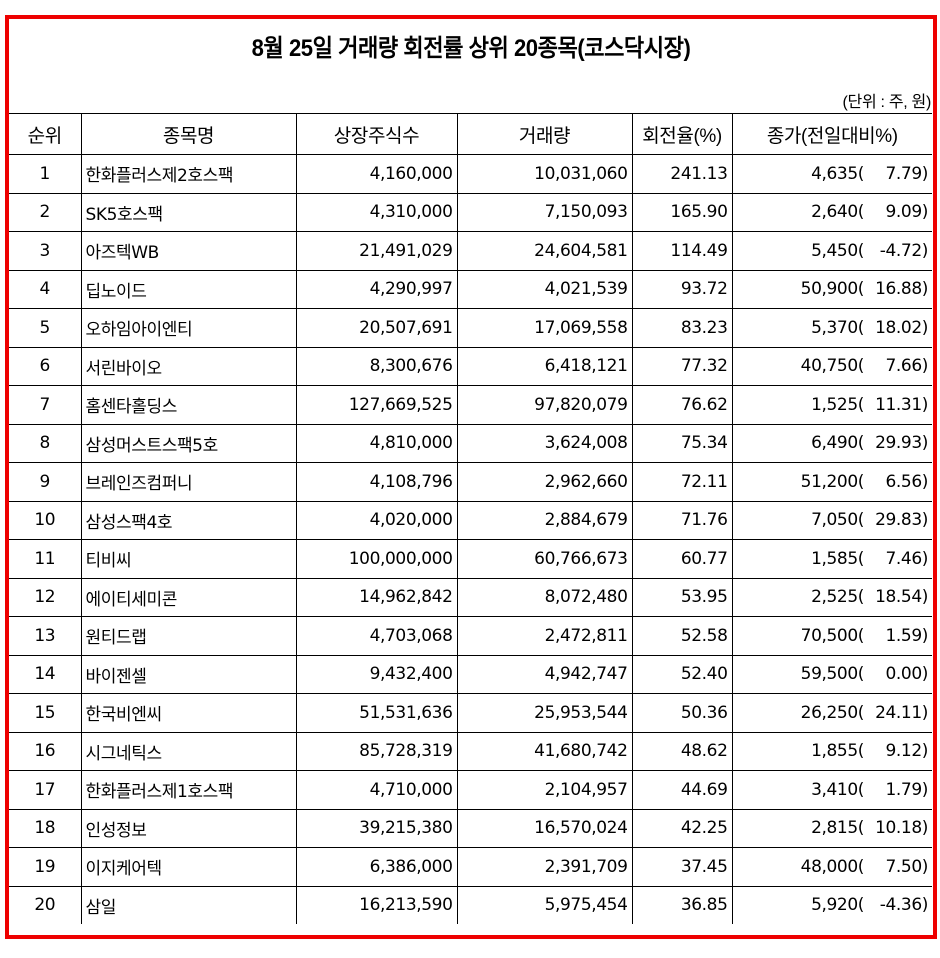  What do you see at coordinates (45, 867) in the screenshot?
I see `rank-cell: 19` at bounding box center [45, 867].